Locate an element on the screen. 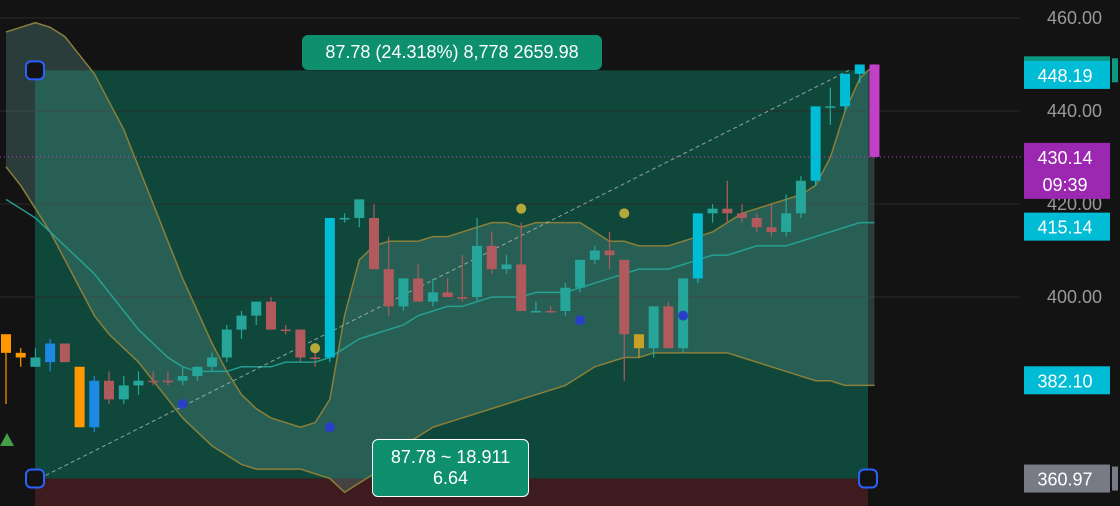  price-badge: 430.14 09:39 is located at coordinates (1067, 170).